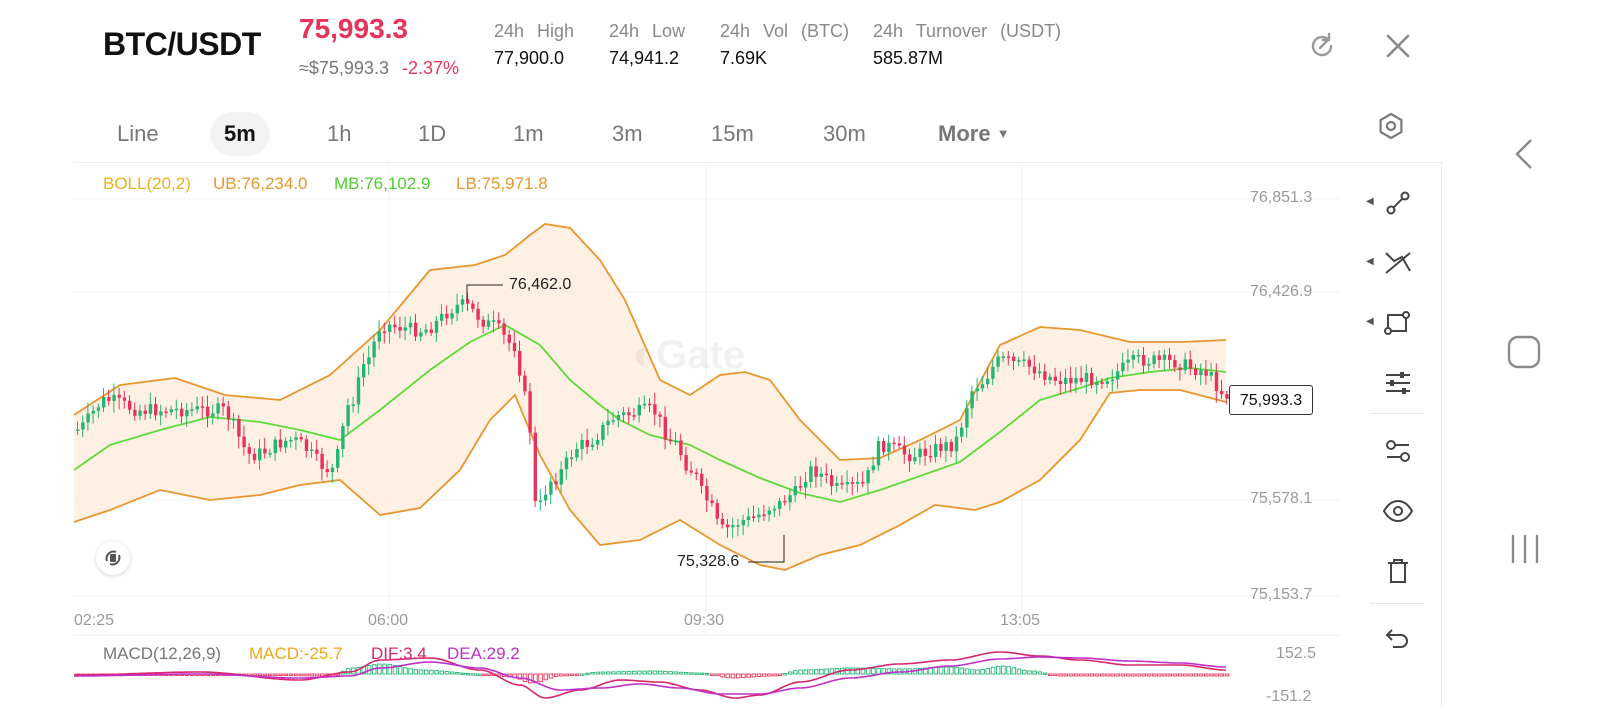  I want to click on pattern-icon, so click(1398, 451).